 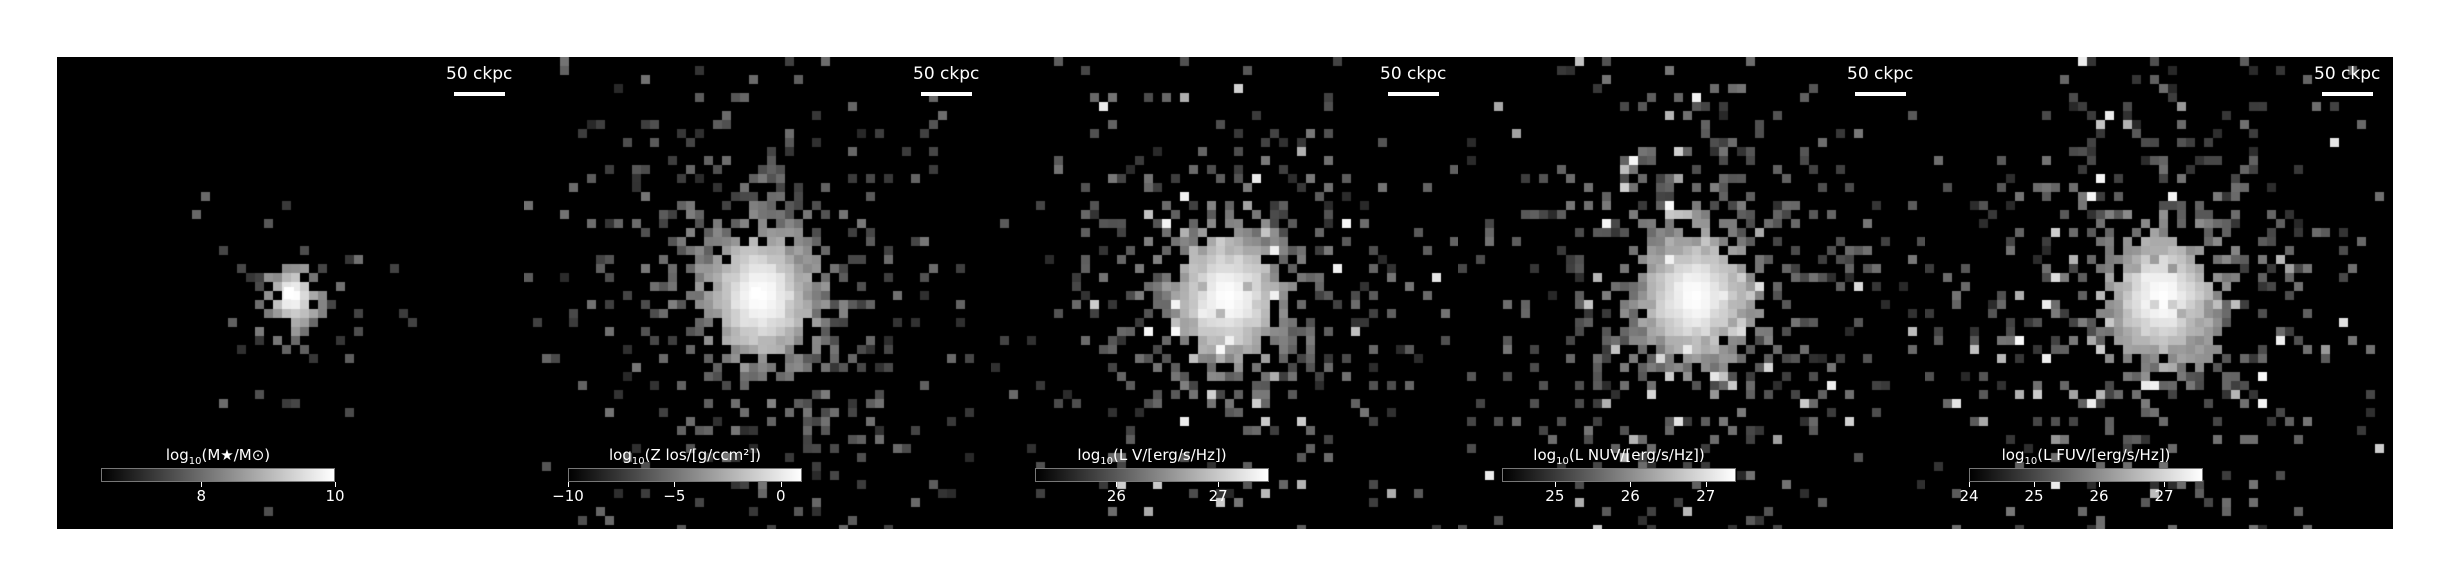 I want to click on colorbar-label: log10(L V/[erg/s/Hz]), so click(x=1152, y=456).